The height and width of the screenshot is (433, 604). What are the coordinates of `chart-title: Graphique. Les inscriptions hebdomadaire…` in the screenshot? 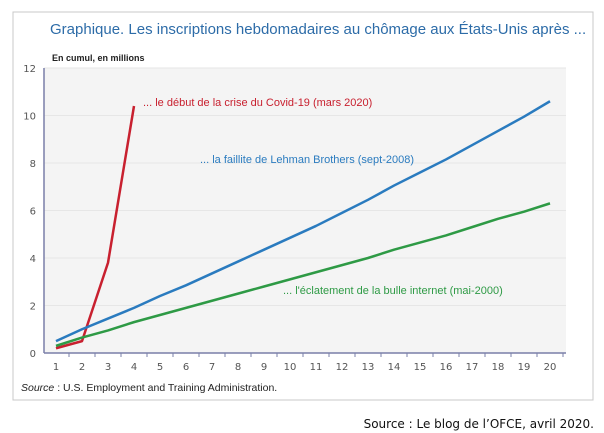 It's located at (318, 29).